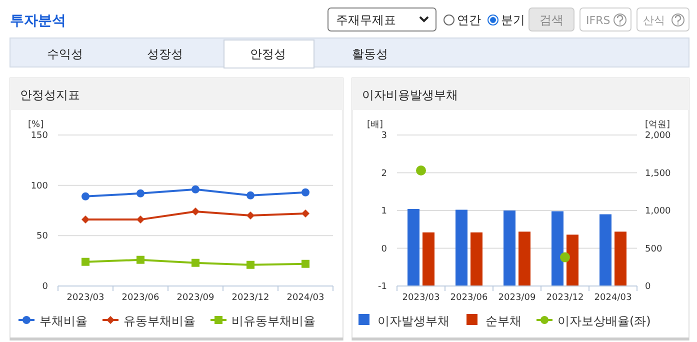 The height and width of the screenshot is (342, 697). I want to click on y-tick-label: 1, so click(384, 211).